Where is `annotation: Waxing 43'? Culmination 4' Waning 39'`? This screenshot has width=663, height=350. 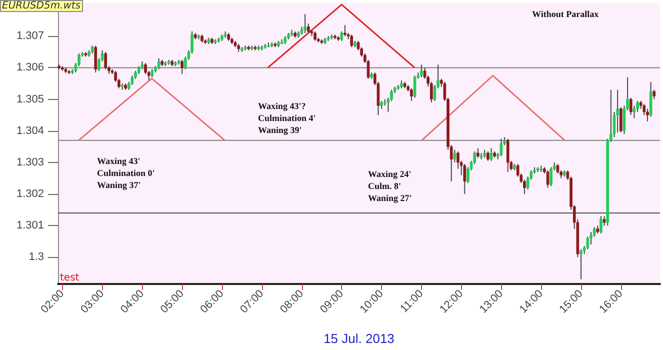
annotation: Waxing 43'? Culmination 4' Waning 39' is located at coordinates (287, 118).